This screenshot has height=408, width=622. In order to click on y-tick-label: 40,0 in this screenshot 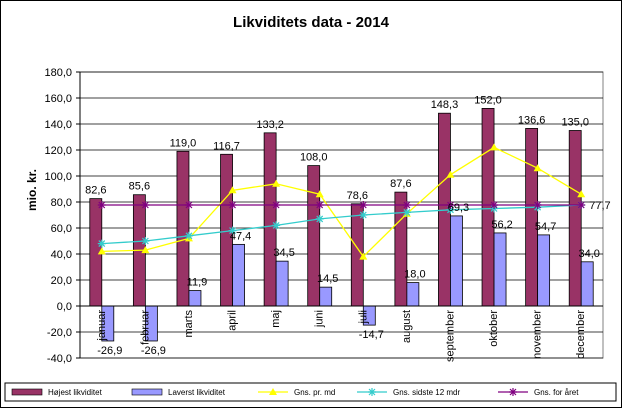, I will do `click(61, 255)`.